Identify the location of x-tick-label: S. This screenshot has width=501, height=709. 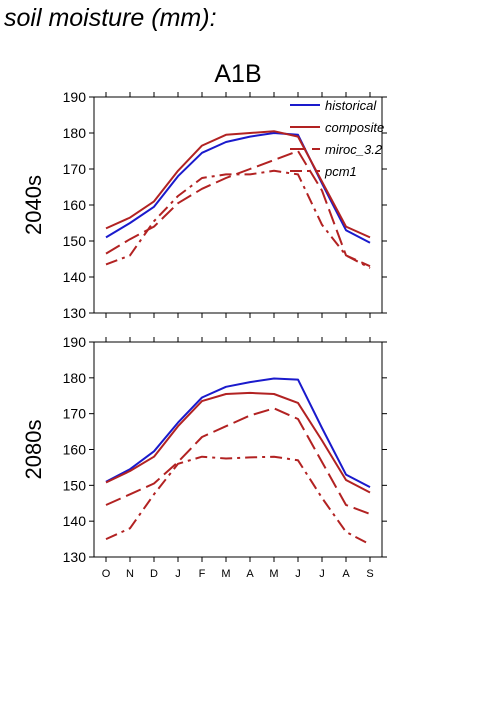
(369, 574).